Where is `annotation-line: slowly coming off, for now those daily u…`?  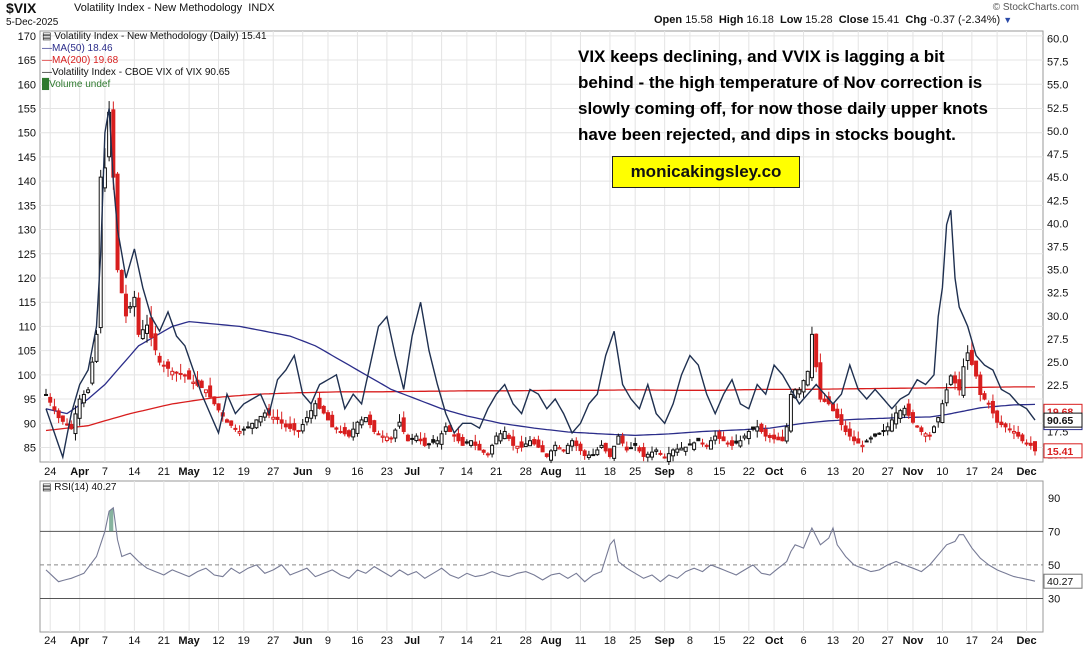 annotation-line: slowly coming off, for now those daily u… is located at coordinates (783, 108).